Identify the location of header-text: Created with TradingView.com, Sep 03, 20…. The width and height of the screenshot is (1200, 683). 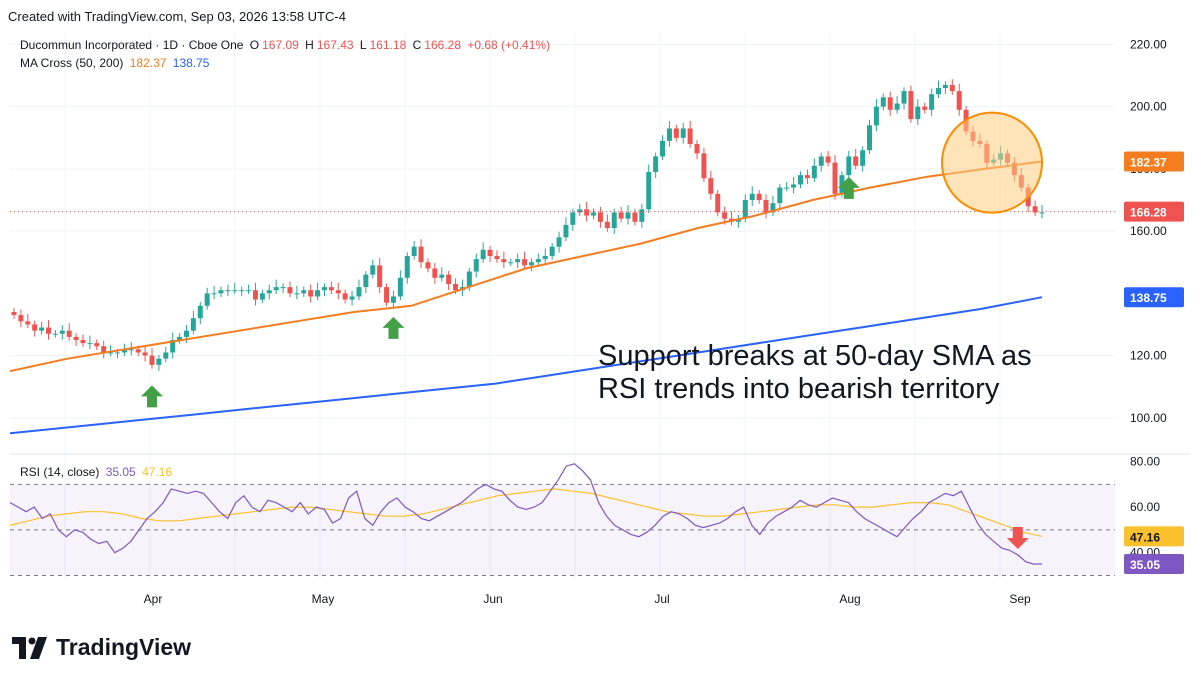
(177, 16).